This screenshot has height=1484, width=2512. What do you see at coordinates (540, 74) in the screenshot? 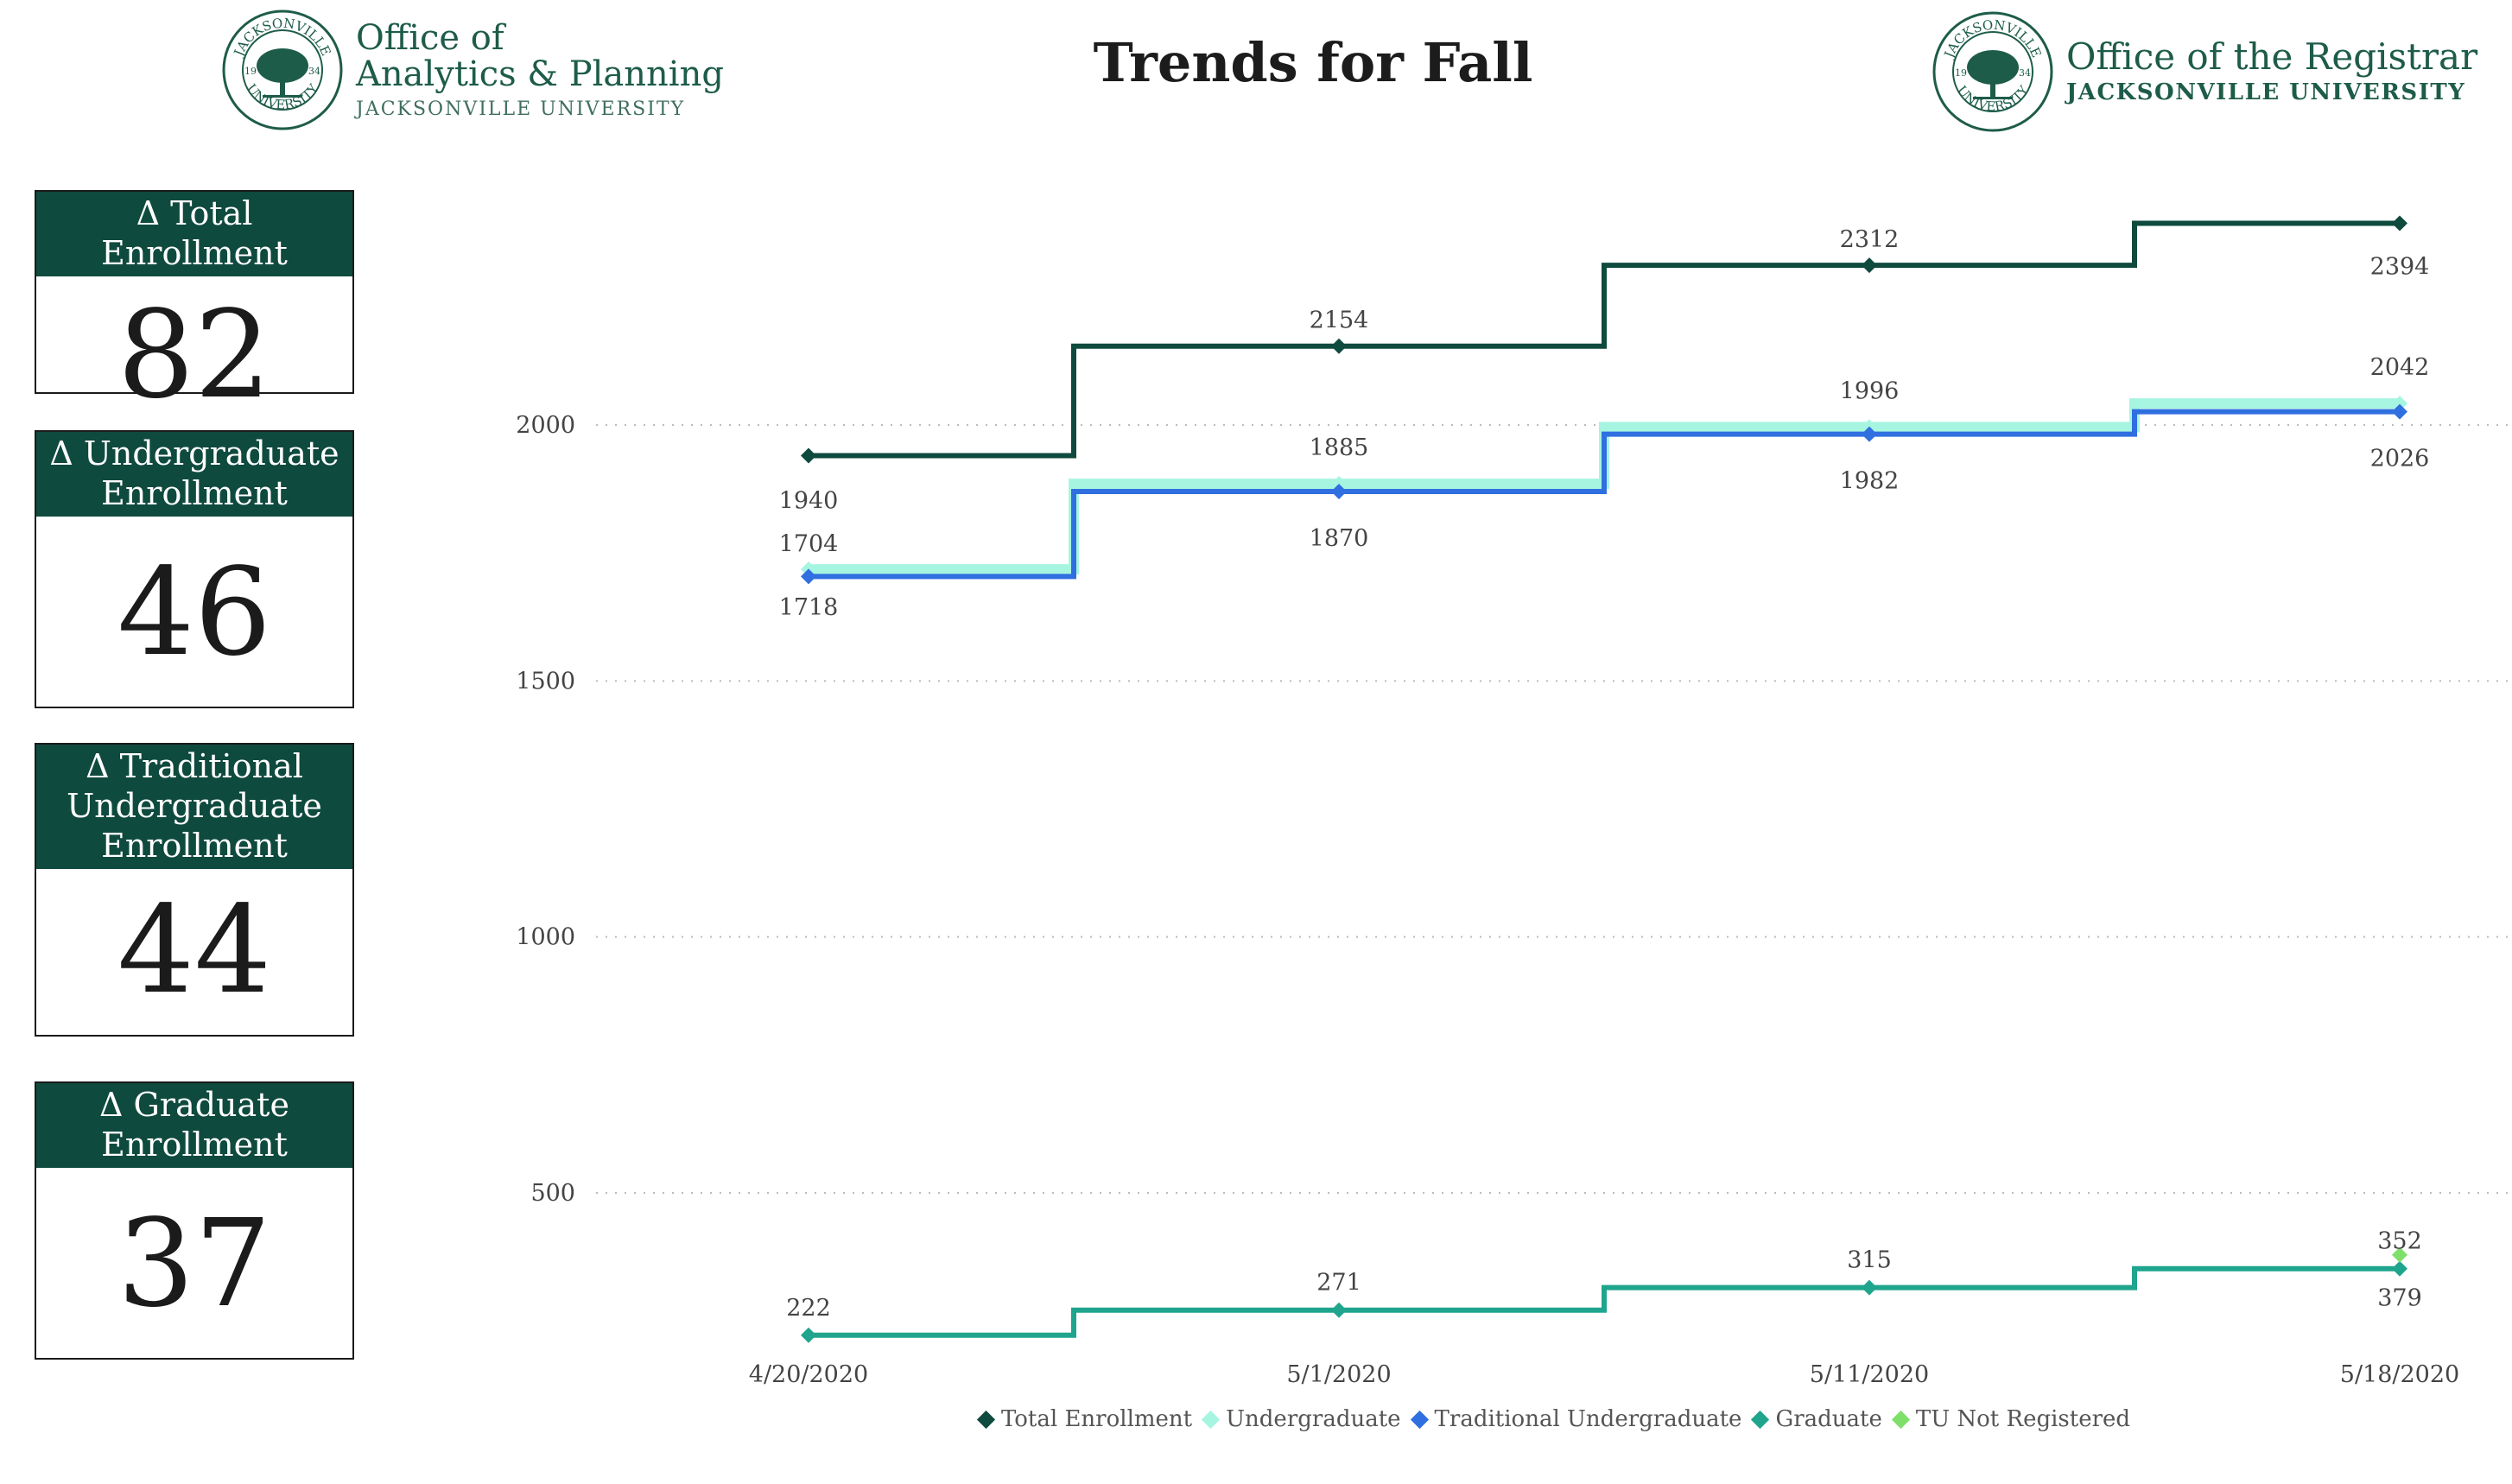
I see `logo-line-2: Analytics & Planning` at bounding box center [540, 74].